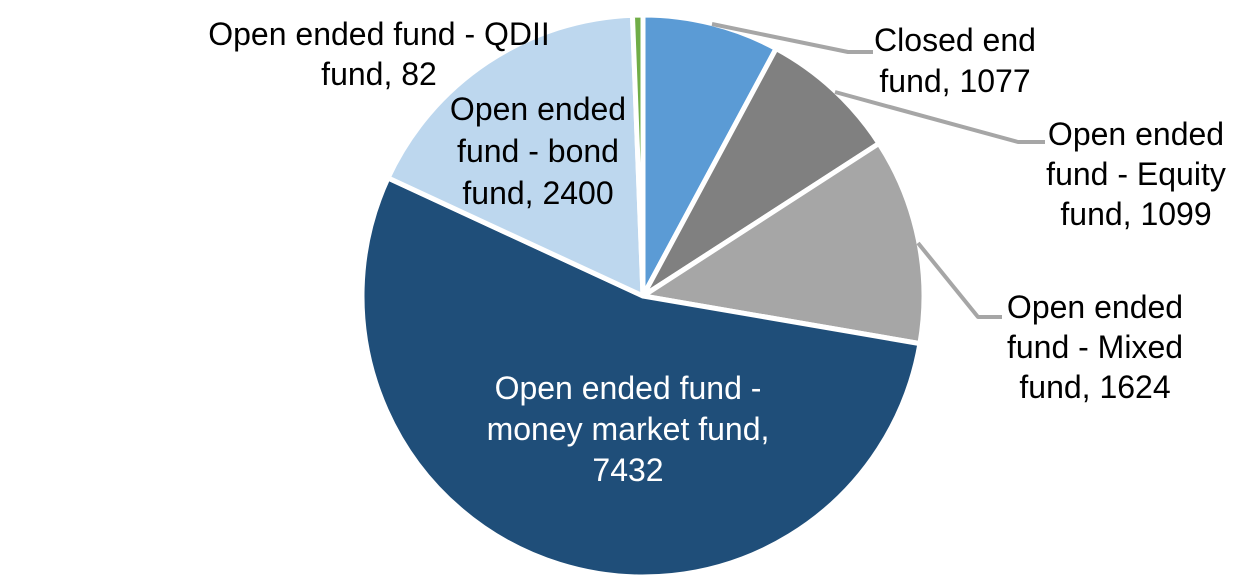 The height and width of the screenshot is (584, 1250). I want to click on data-label-line: fund - Equity, so click(1136, 174).